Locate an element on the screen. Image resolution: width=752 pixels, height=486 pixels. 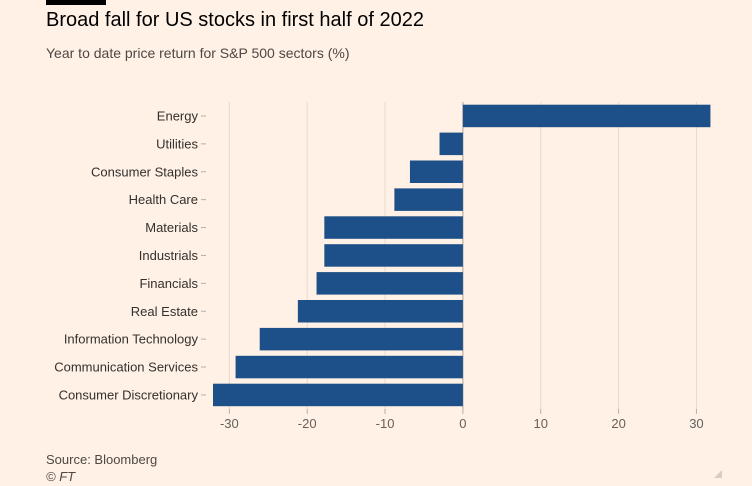
y-tick-label: Real Estate is located at coordinates (164, 311).